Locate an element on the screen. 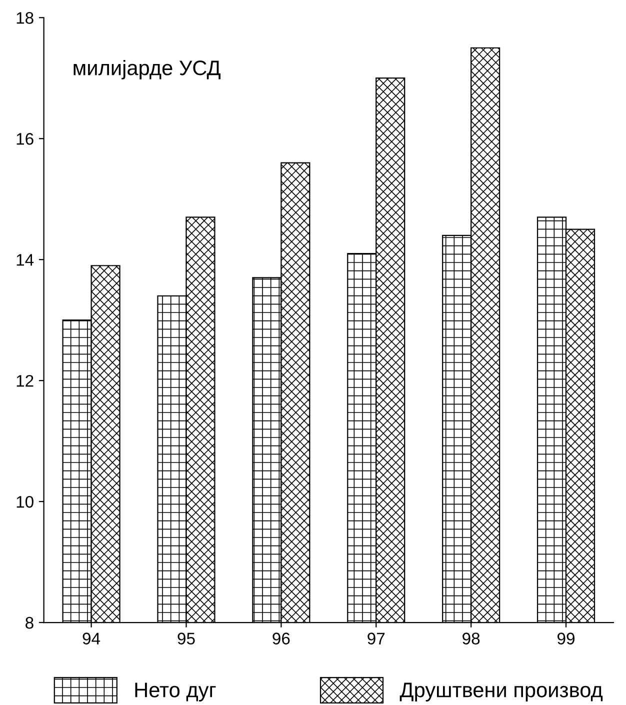  y-tick-label: 16 is located at coordinates (25, 139).